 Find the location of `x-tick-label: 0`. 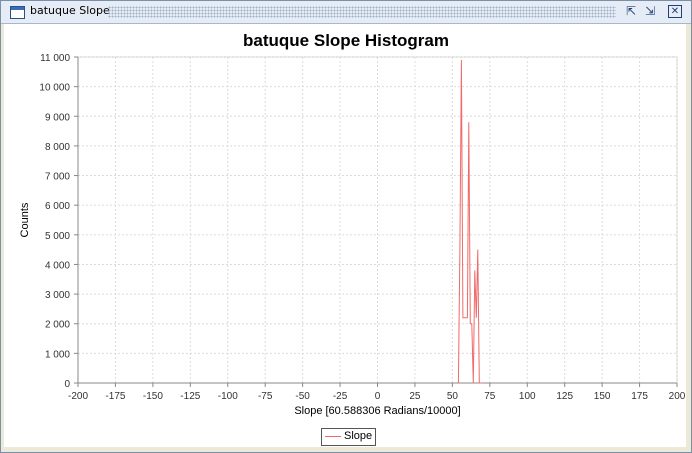

x-tick-label: 0 is located at coordinates (378, 396).